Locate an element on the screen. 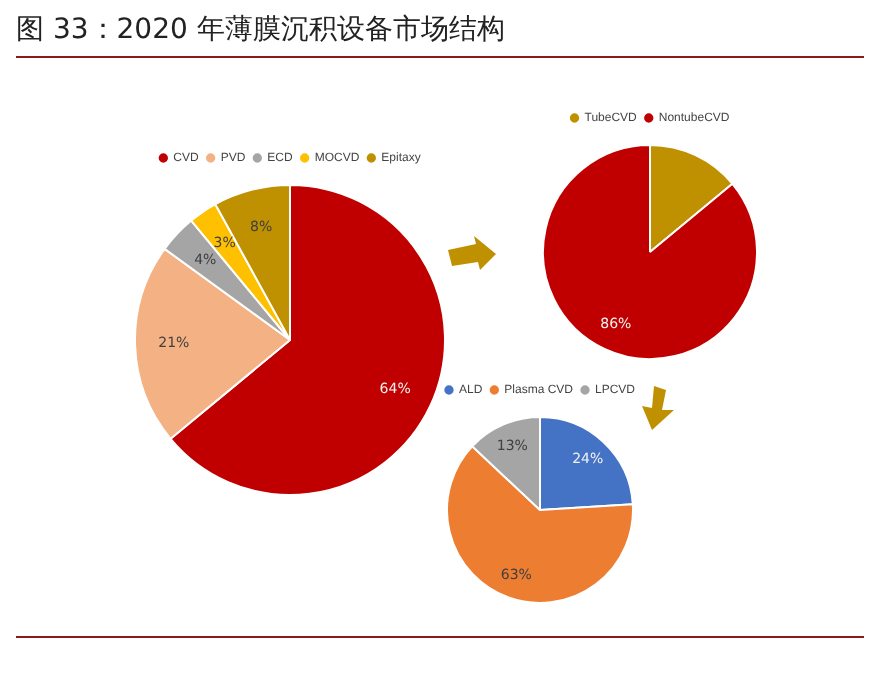 This screenshot has height=694, width=880. chart-title: 图 33：2020 年薄膜沉积设备市场结构 is located at coordinates (440, 33).